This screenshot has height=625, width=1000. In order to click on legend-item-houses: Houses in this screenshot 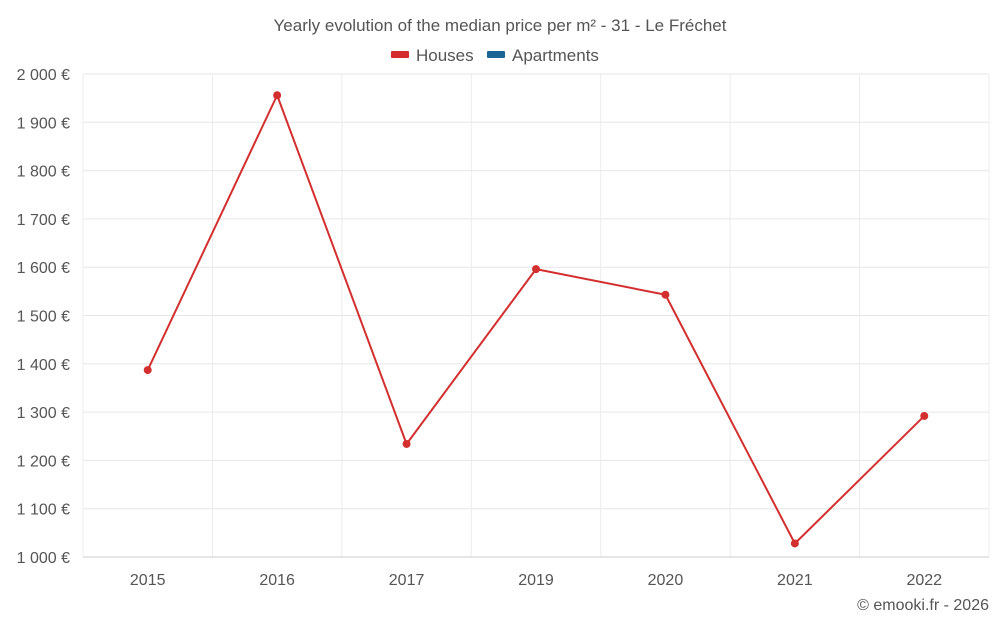, I will do `click(432, 55)`.